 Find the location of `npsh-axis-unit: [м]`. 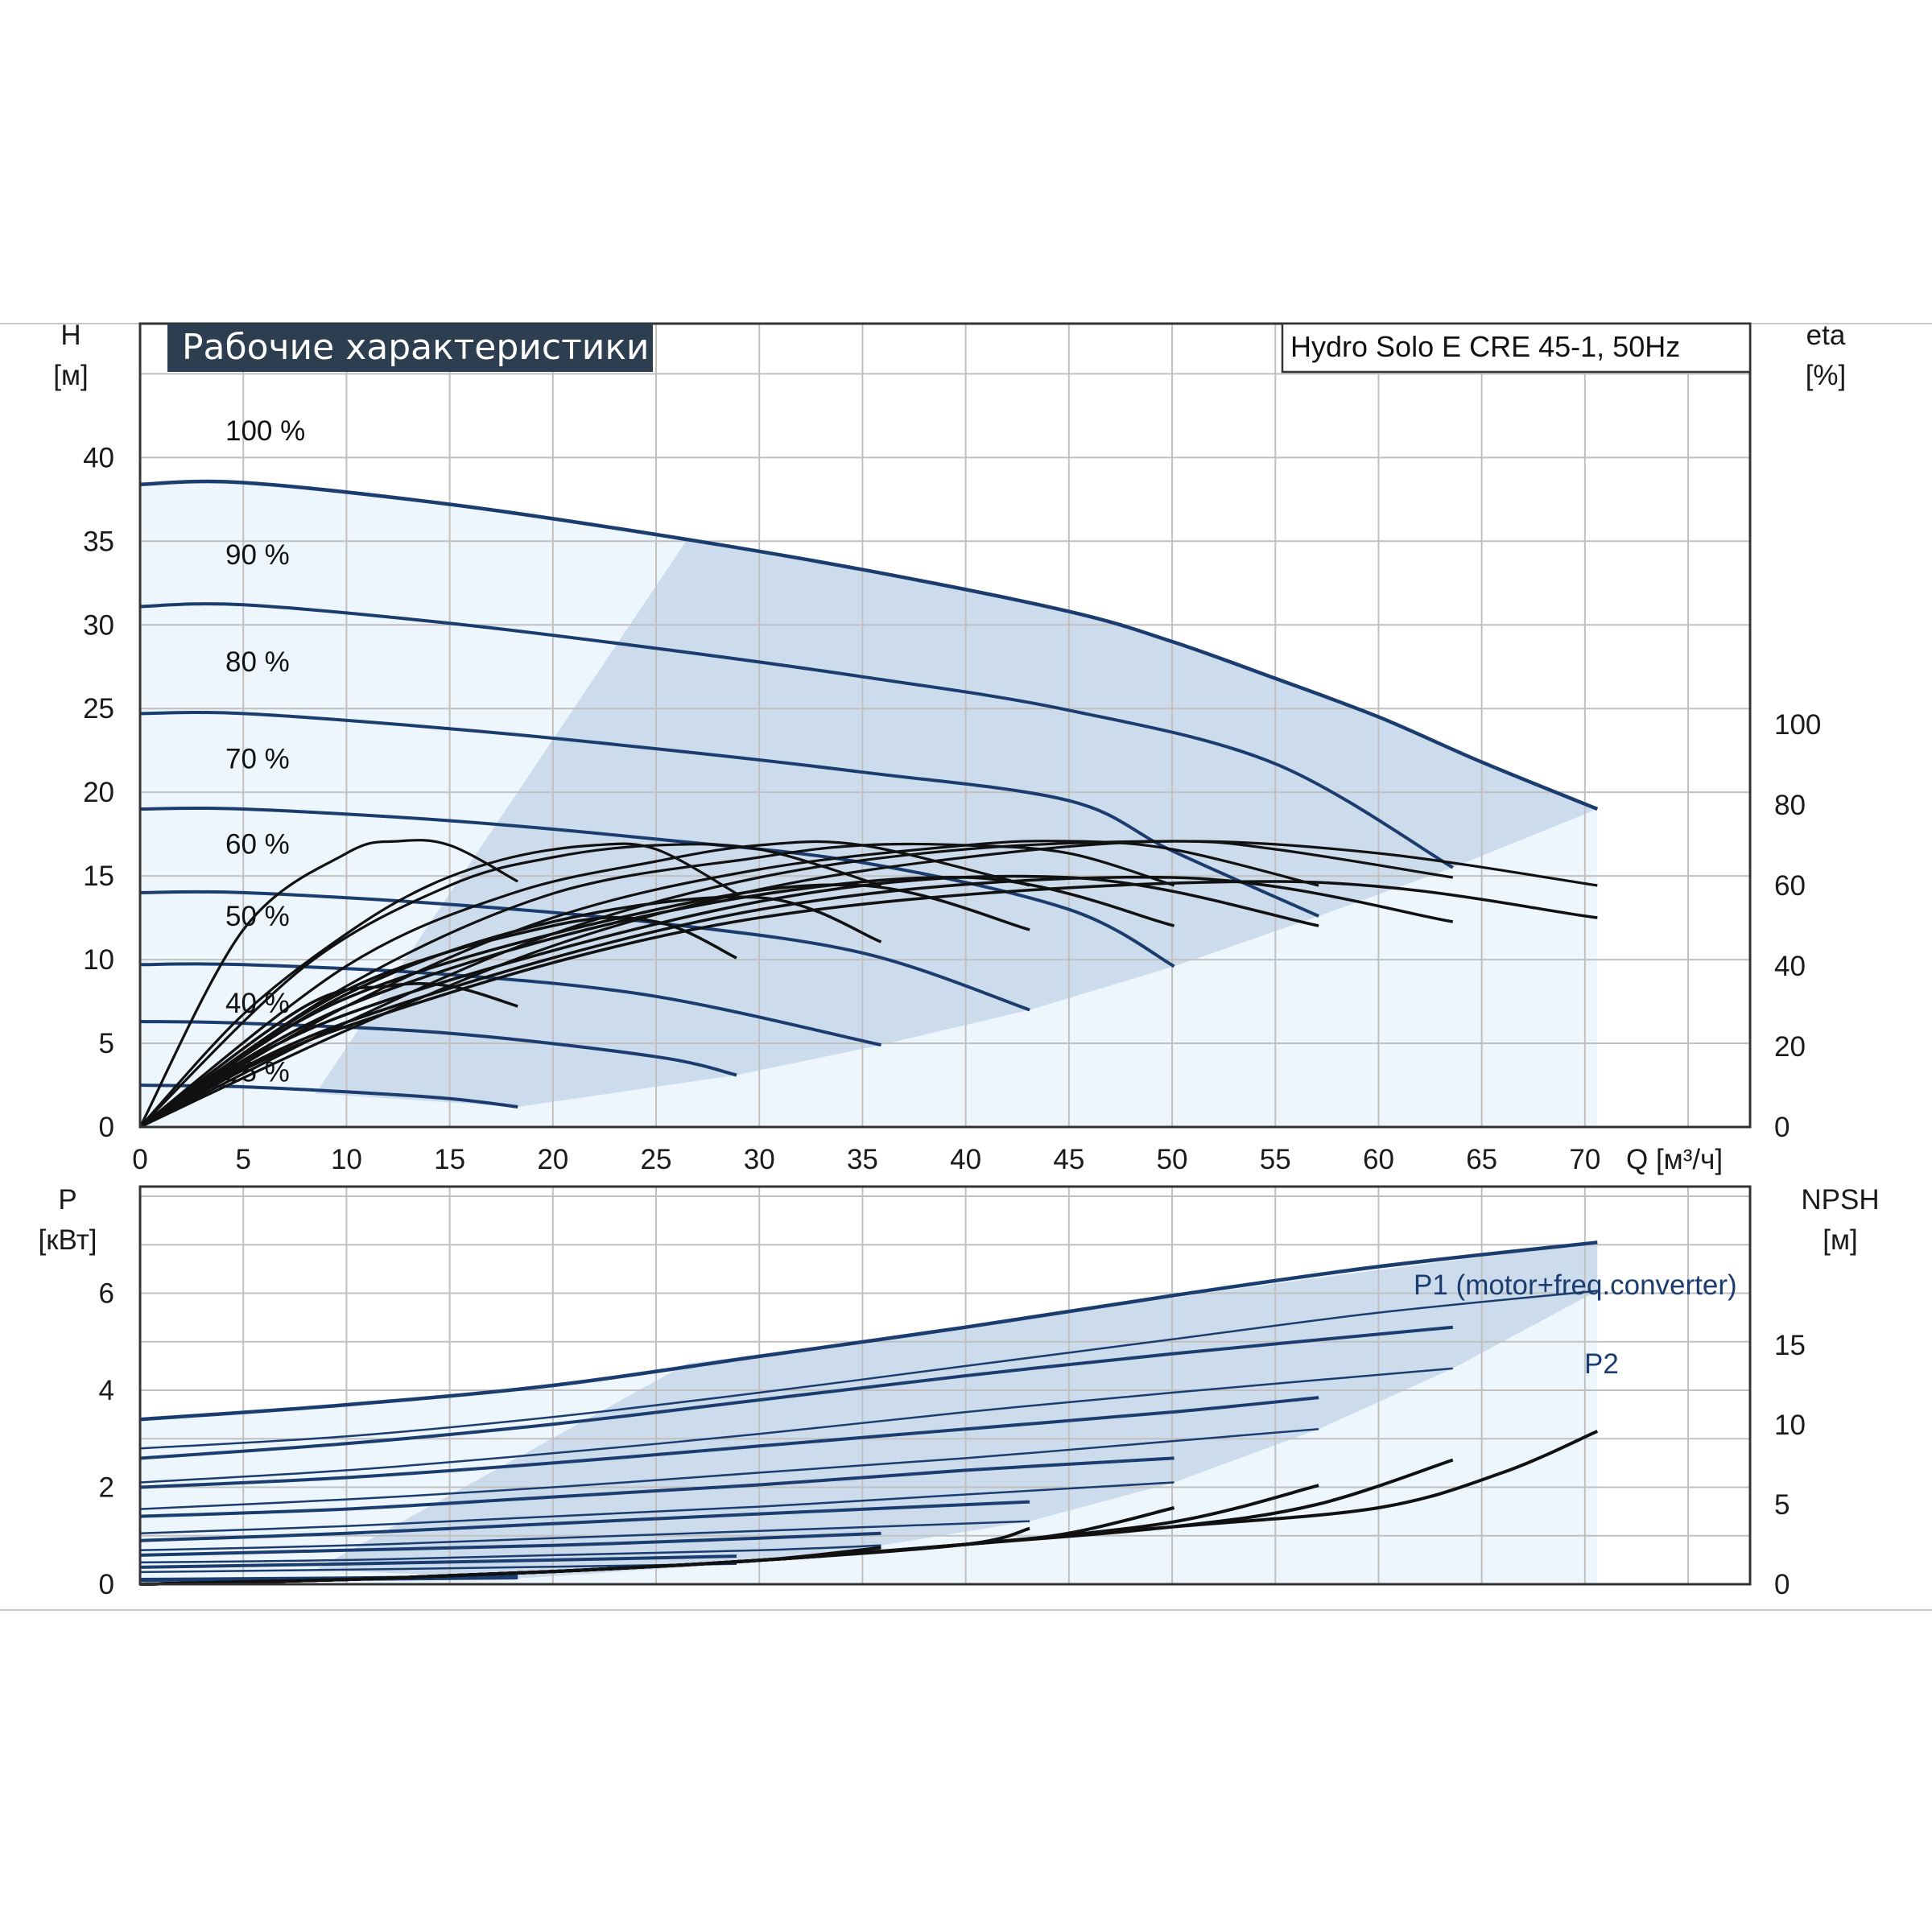

npsh-axis-unit: [м] is located at coordinates (1840, 1240).